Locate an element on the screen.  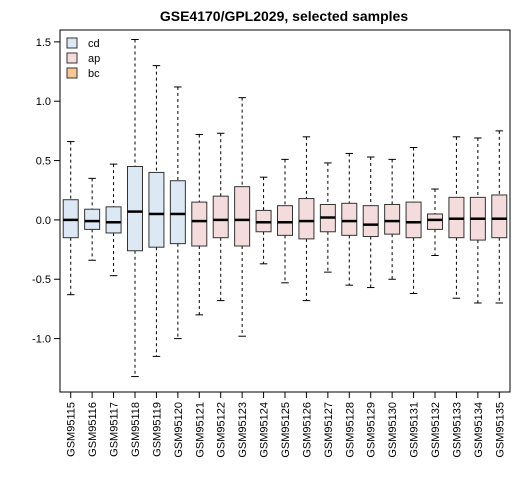
box-GSM95119 is located at coordinates (156, 211).